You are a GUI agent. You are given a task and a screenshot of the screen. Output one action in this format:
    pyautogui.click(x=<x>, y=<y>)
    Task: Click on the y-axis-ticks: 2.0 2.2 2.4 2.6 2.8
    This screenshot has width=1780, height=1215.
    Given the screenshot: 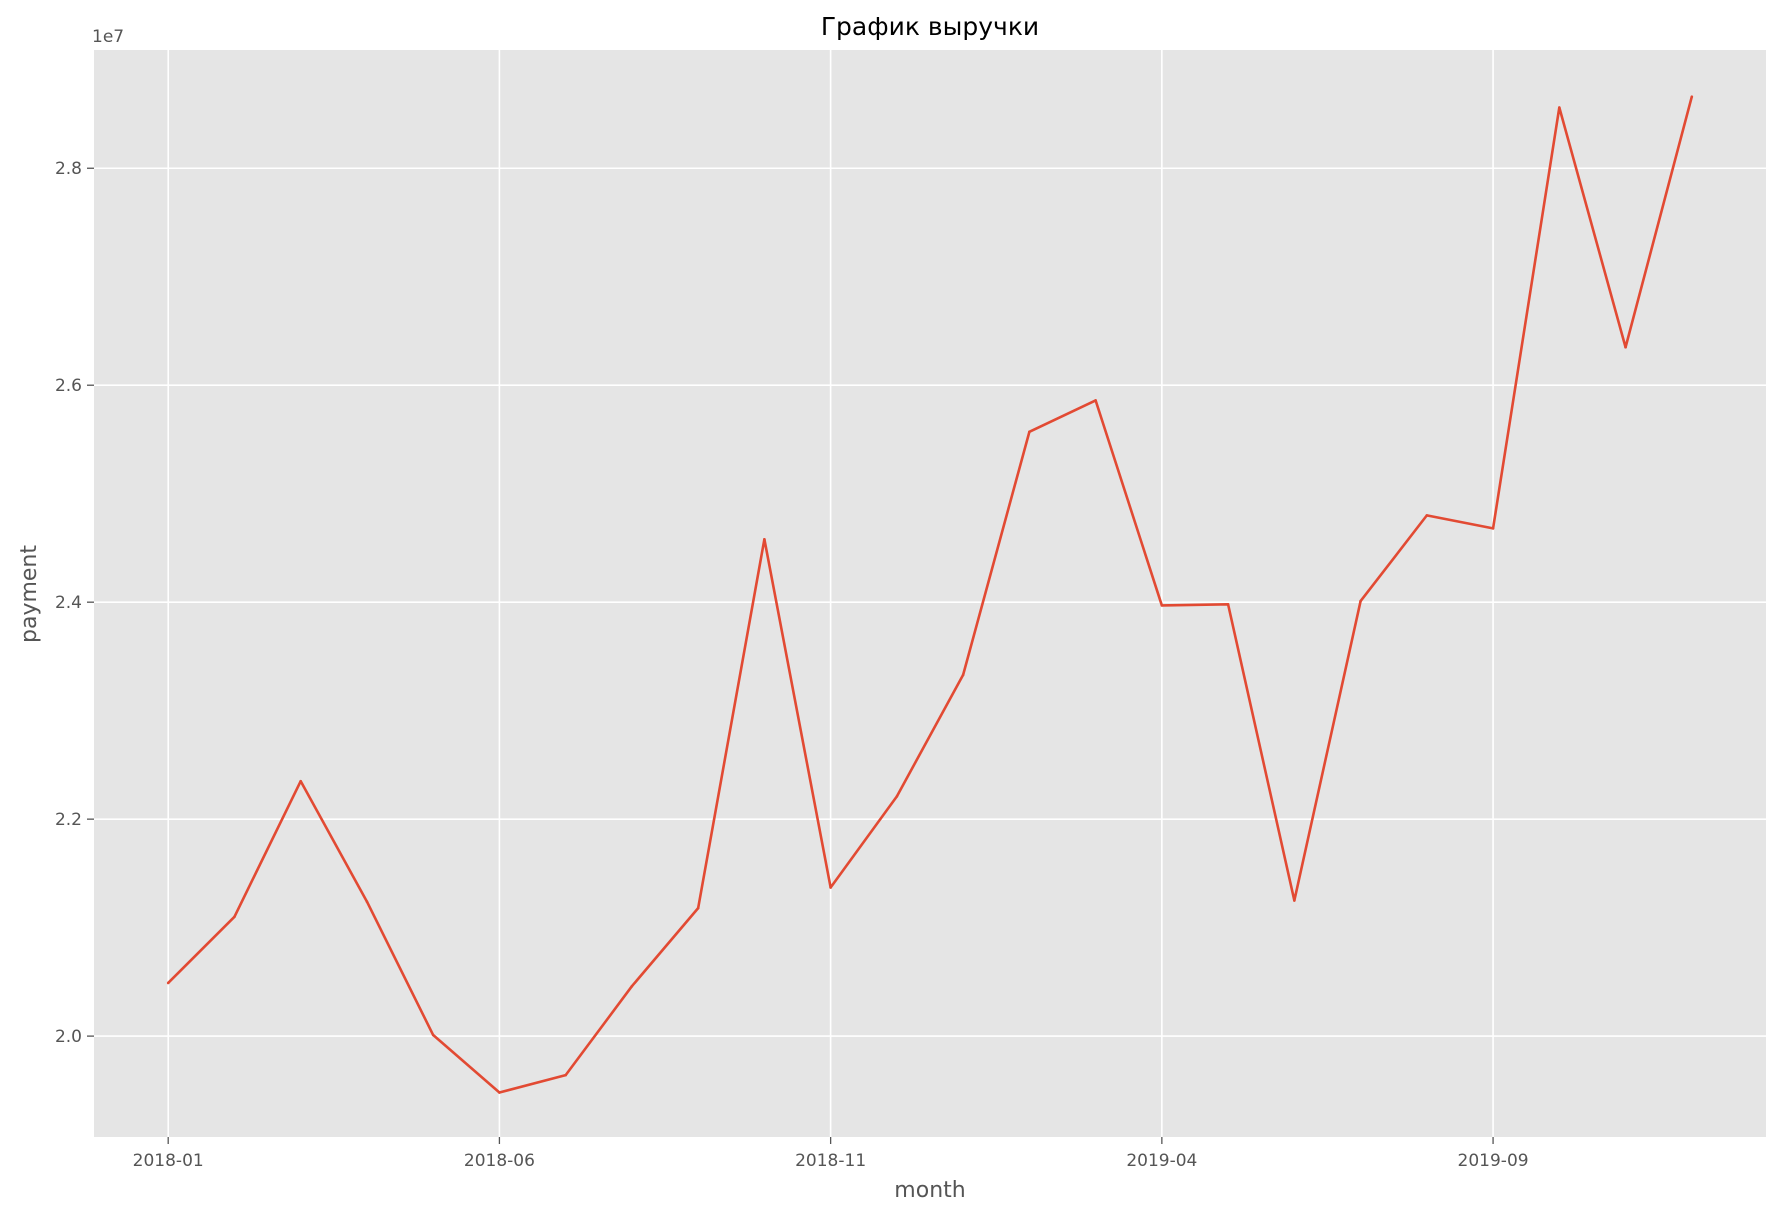 What is the action you would take?
    pyautogui.click(x=74, y=603)
    